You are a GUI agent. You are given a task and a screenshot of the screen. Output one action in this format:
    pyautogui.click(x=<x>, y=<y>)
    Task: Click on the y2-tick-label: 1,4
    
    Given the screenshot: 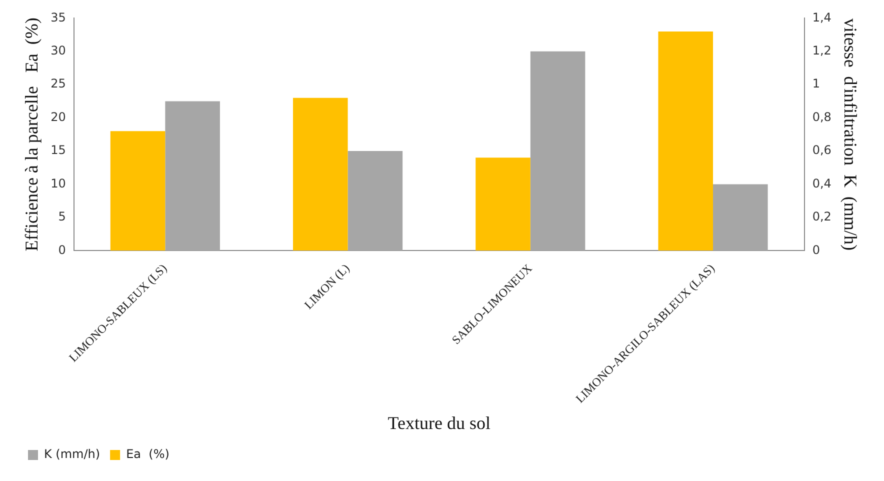 What is the action you would take?
    pyautogui.click(x=822, y=17)
    